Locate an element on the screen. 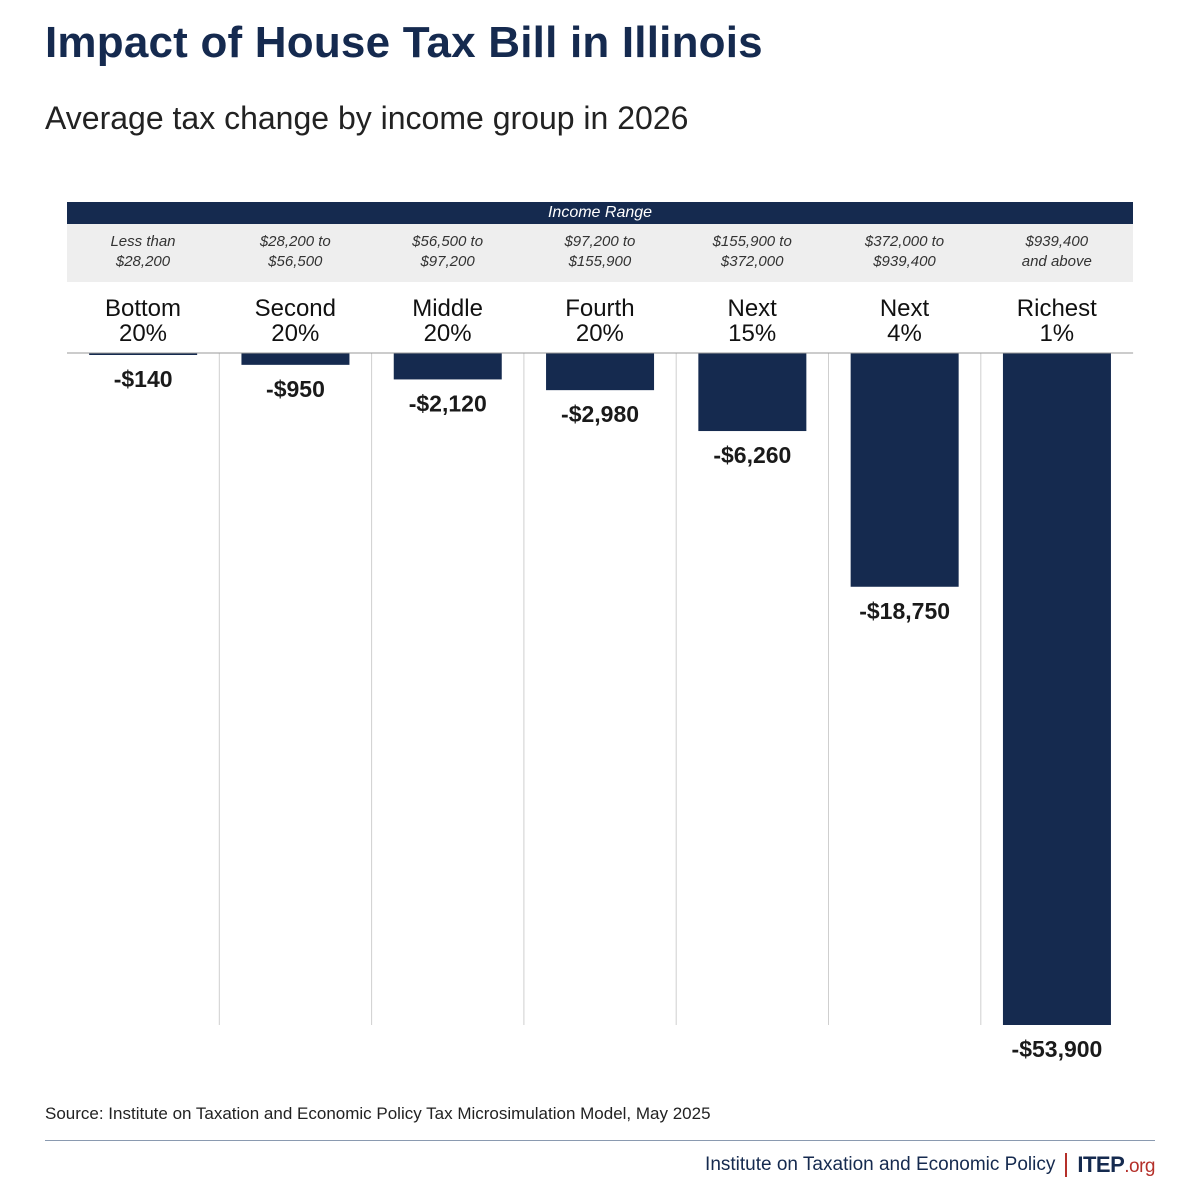 The image size is (1200, 1200). income-group-label: Next 4% is located at coordinates (904, 321).